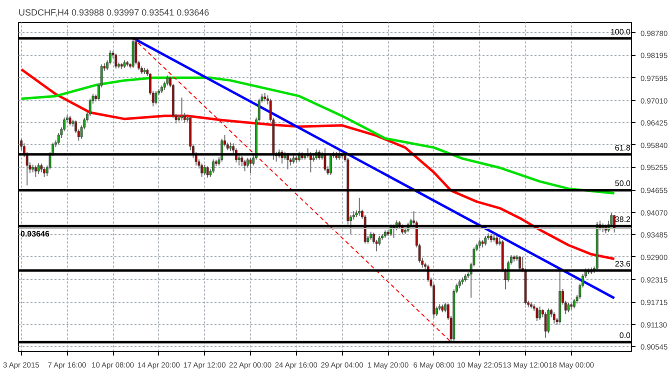 This screenshot has height=372, width=670. I want to click on chart-title: USDCHF,H4 0.93988 0.93997 0.93541 0.93646, so click(114, 13).